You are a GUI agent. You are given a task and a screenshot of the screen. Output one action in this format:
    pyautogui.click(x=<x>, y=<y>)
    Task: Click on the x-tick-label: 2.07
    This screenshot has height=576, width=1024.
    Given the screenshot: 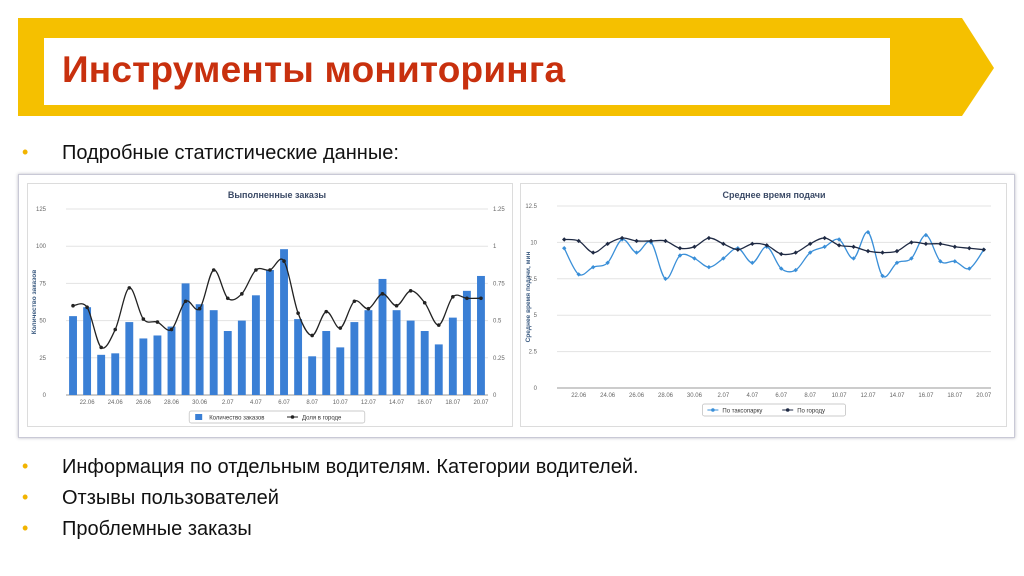 What is the action you would take?
    pyautogui.click(x=724, y=396)
    